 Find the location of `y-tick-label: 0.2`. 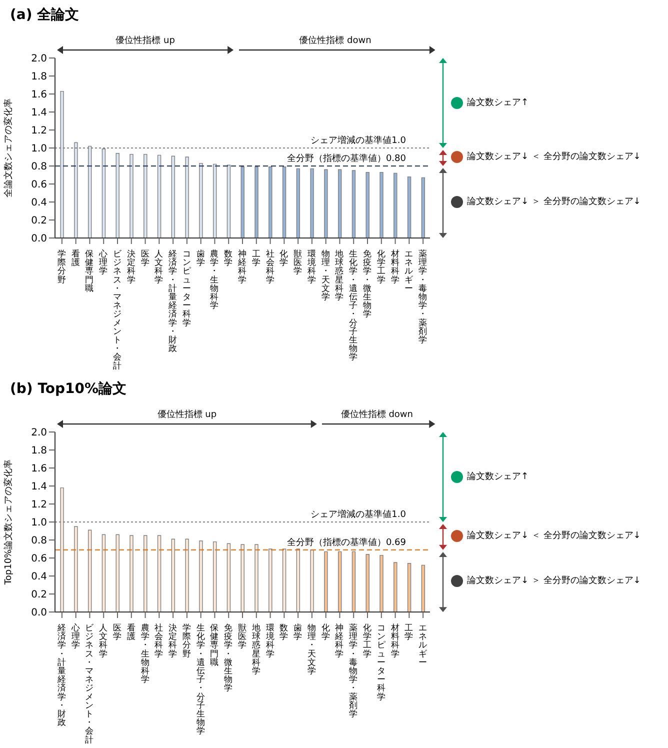

y-tick-label: 0.2 is located at coordinates (39, 221).